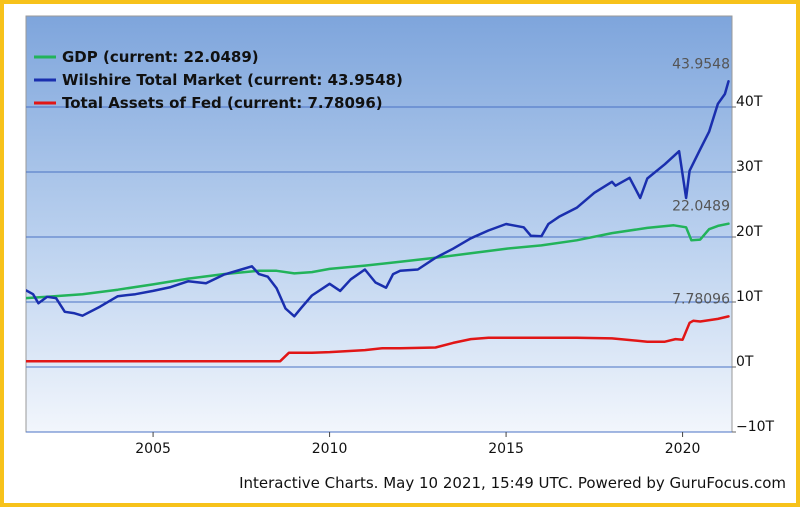  I want to click on y-tick-label: 10T, so click(749, 297).